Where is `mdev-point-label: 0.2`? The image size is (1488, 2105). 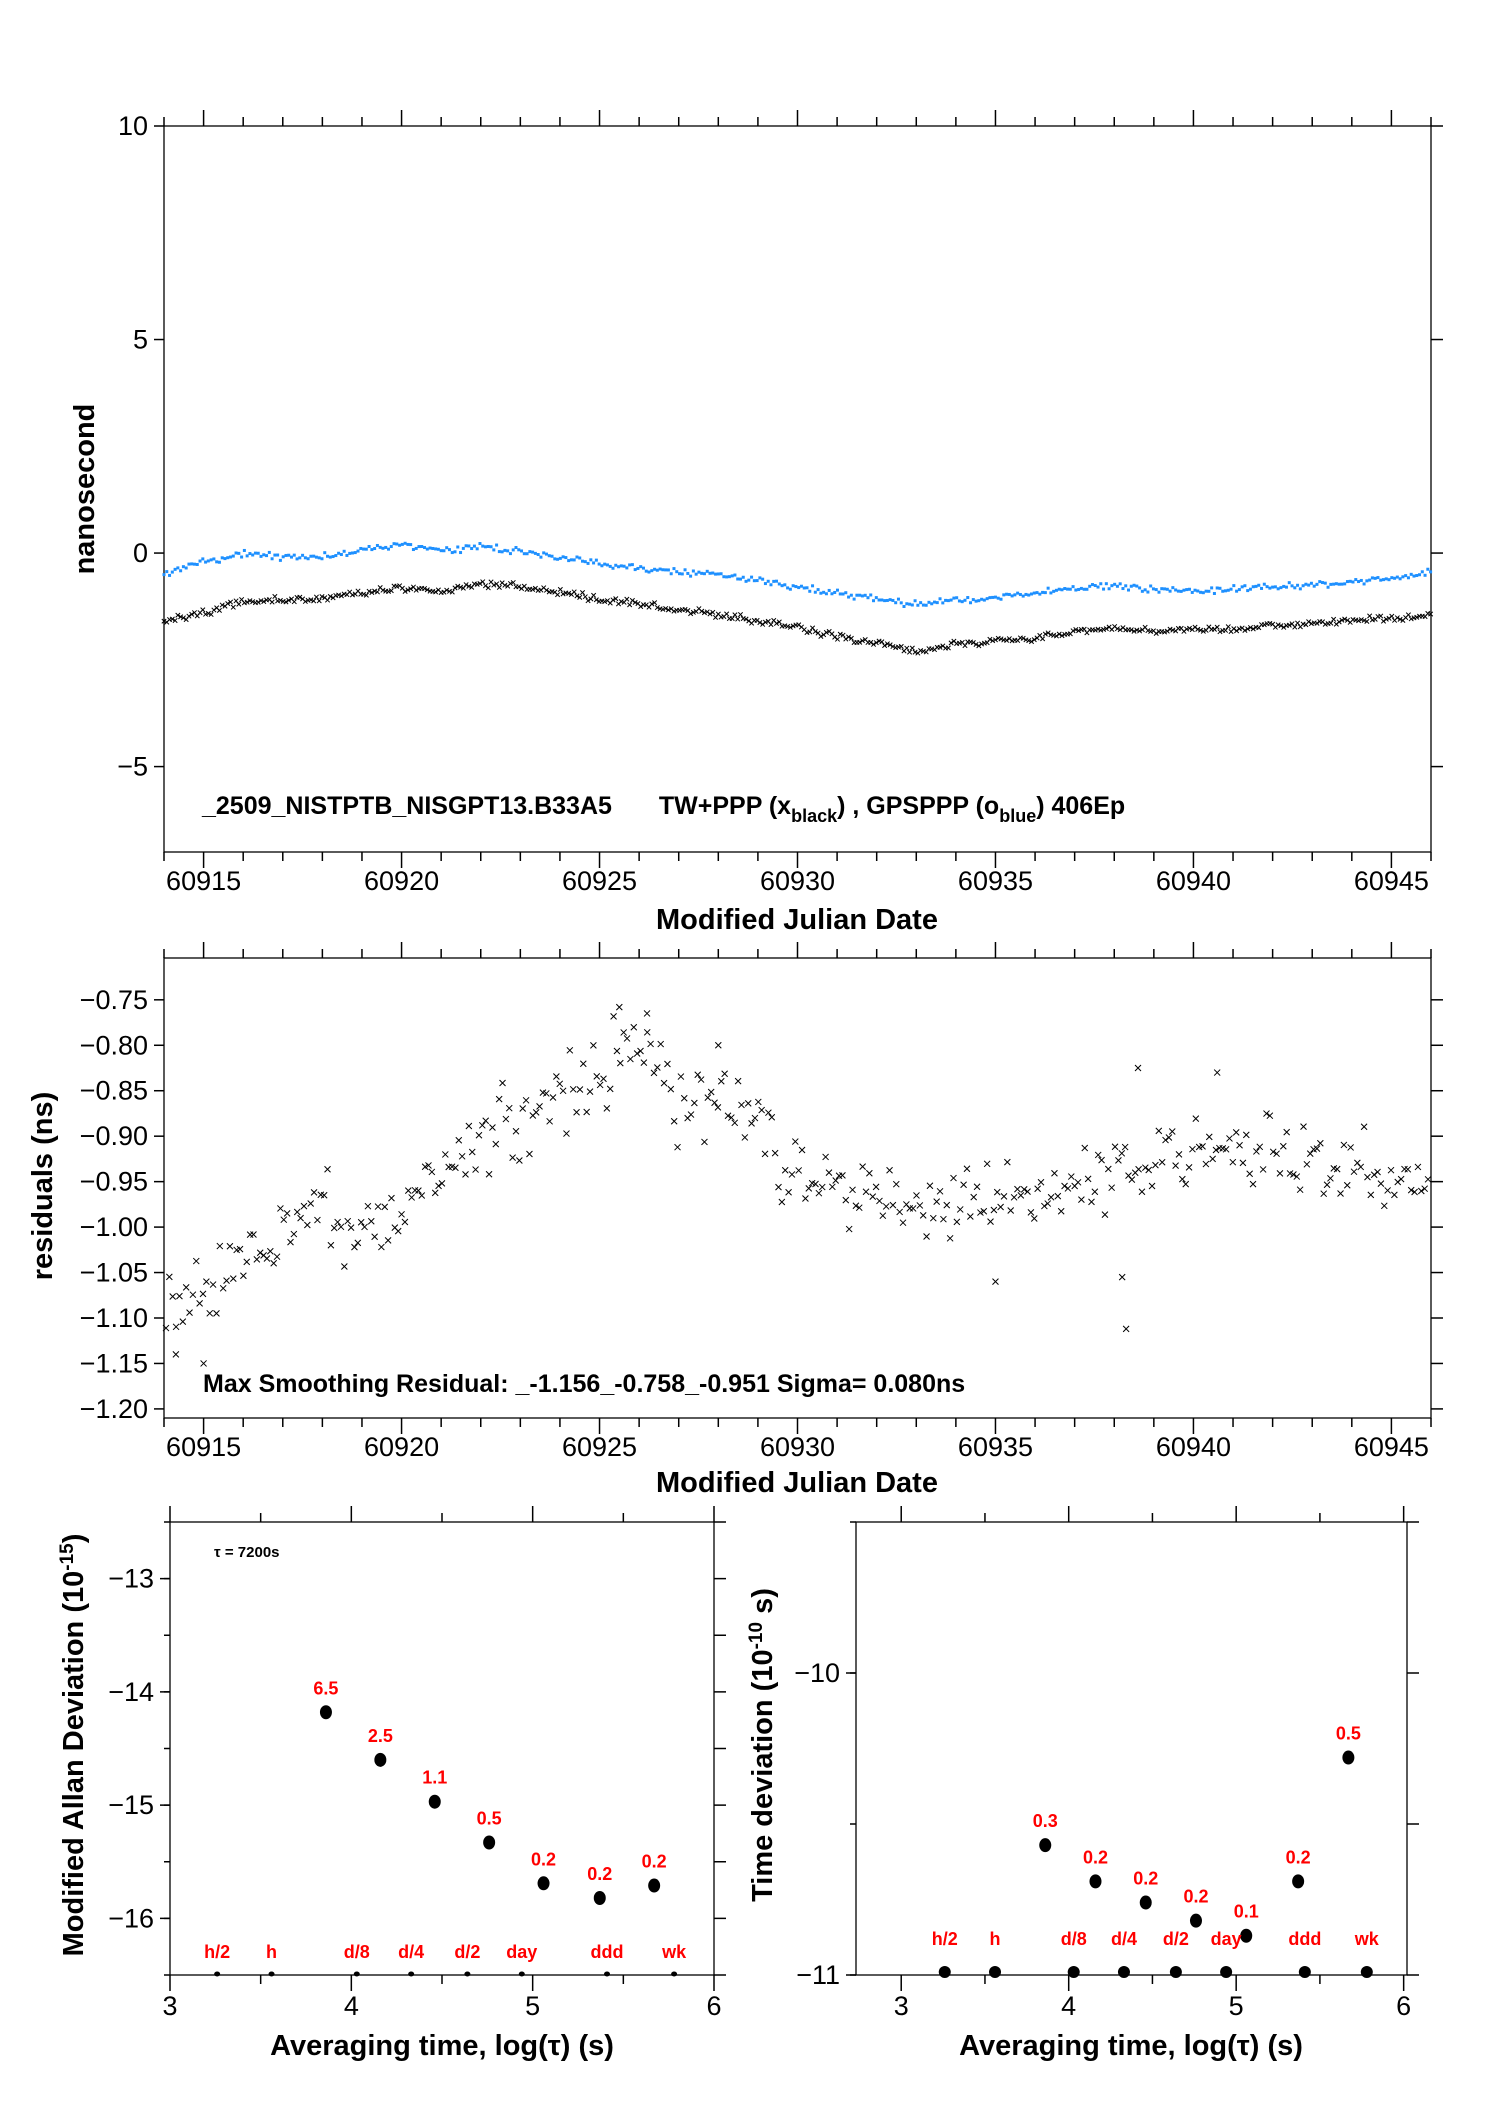
mdev-point-label: 0.2 is located at coordinates (599, 1874).